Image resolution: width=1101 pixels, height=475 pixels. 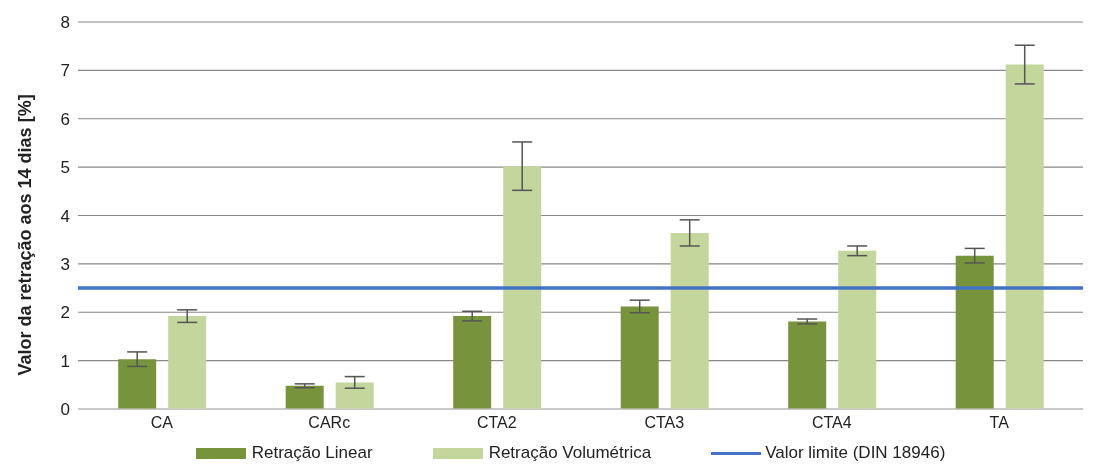 What do you see at coordinates (65, 361) in the screenshot?
I see `y-tick-label: 1` at bounding box center [65, 361].